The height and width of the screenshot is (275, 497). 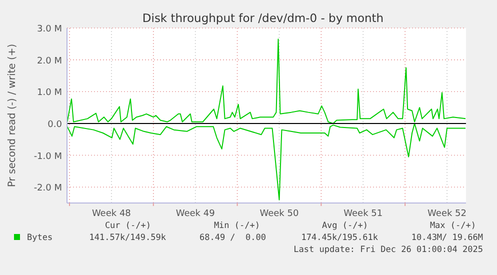 What do you see at coordinates (447, 238) in the screenshot?
I see `text: 10.43M/ 19.66M` at bounding box center [447, 238].